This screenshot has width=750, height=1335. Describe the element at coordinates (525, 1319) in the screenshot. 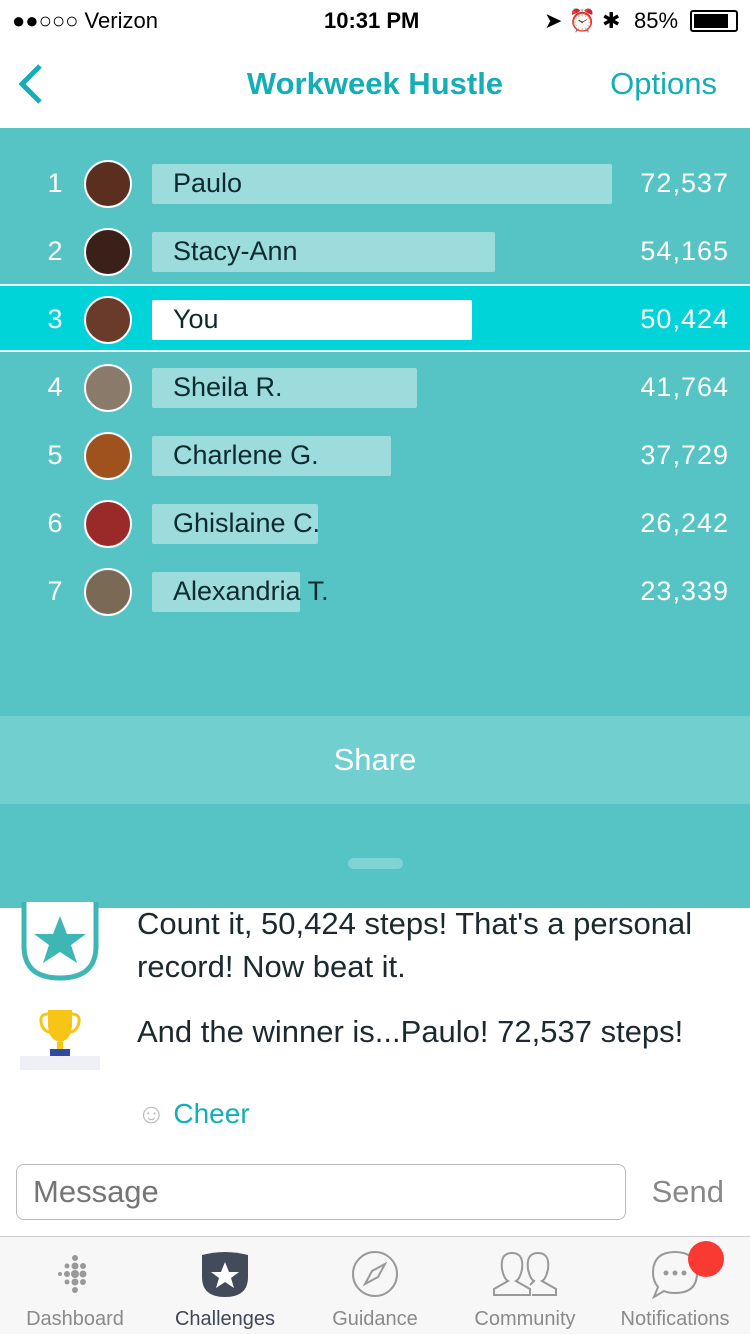

I see `tab-label: Community` at that location.